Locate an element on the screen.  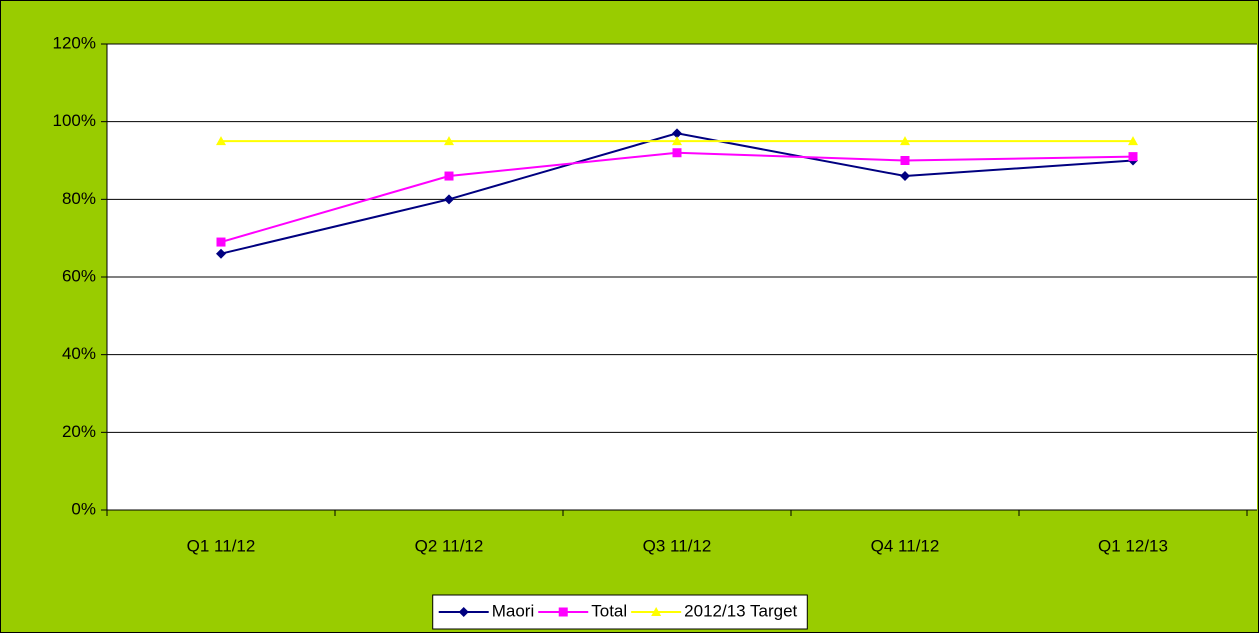
y-tick-label: 100% is located at coordinates (74, 120).